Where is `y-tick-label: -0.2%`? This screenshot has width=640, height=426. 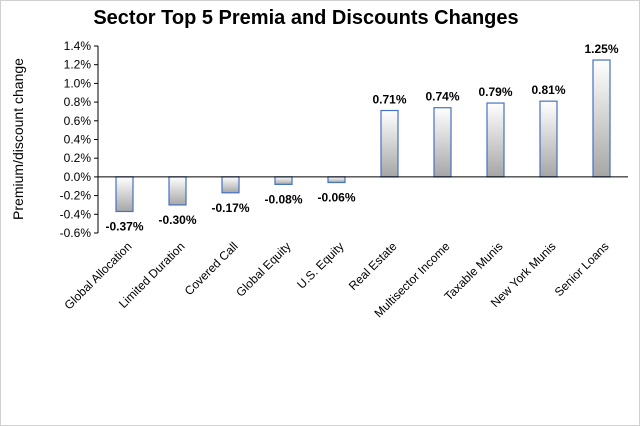
y-tick-label: -0.2% is located at coordinates (76, 196).